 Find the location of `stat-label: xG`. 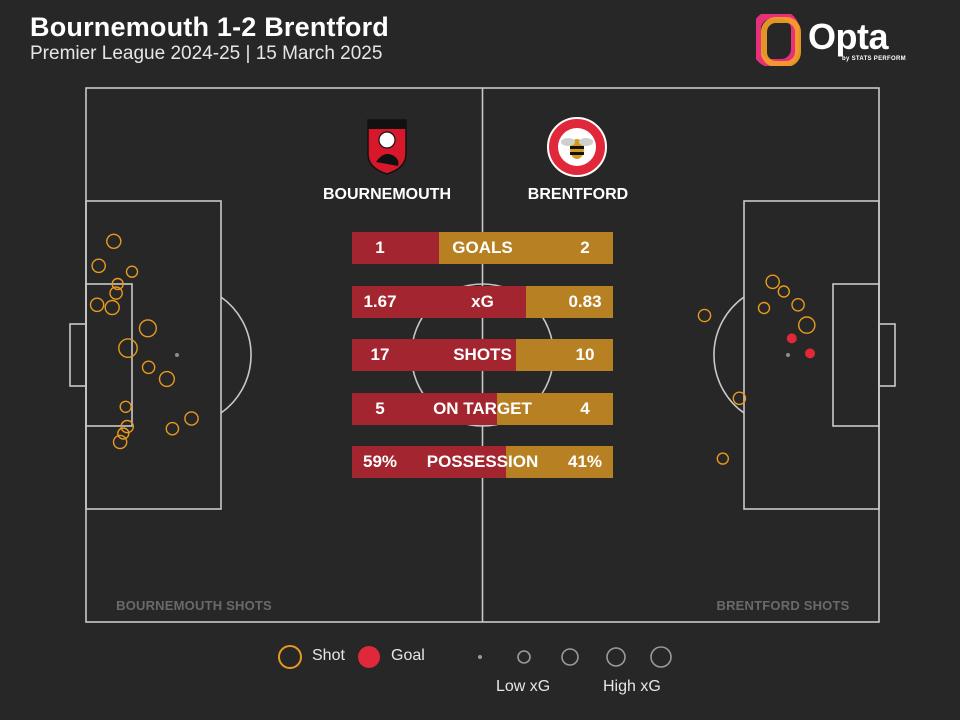

stat-label: xG is located at coordinates (482, 301).